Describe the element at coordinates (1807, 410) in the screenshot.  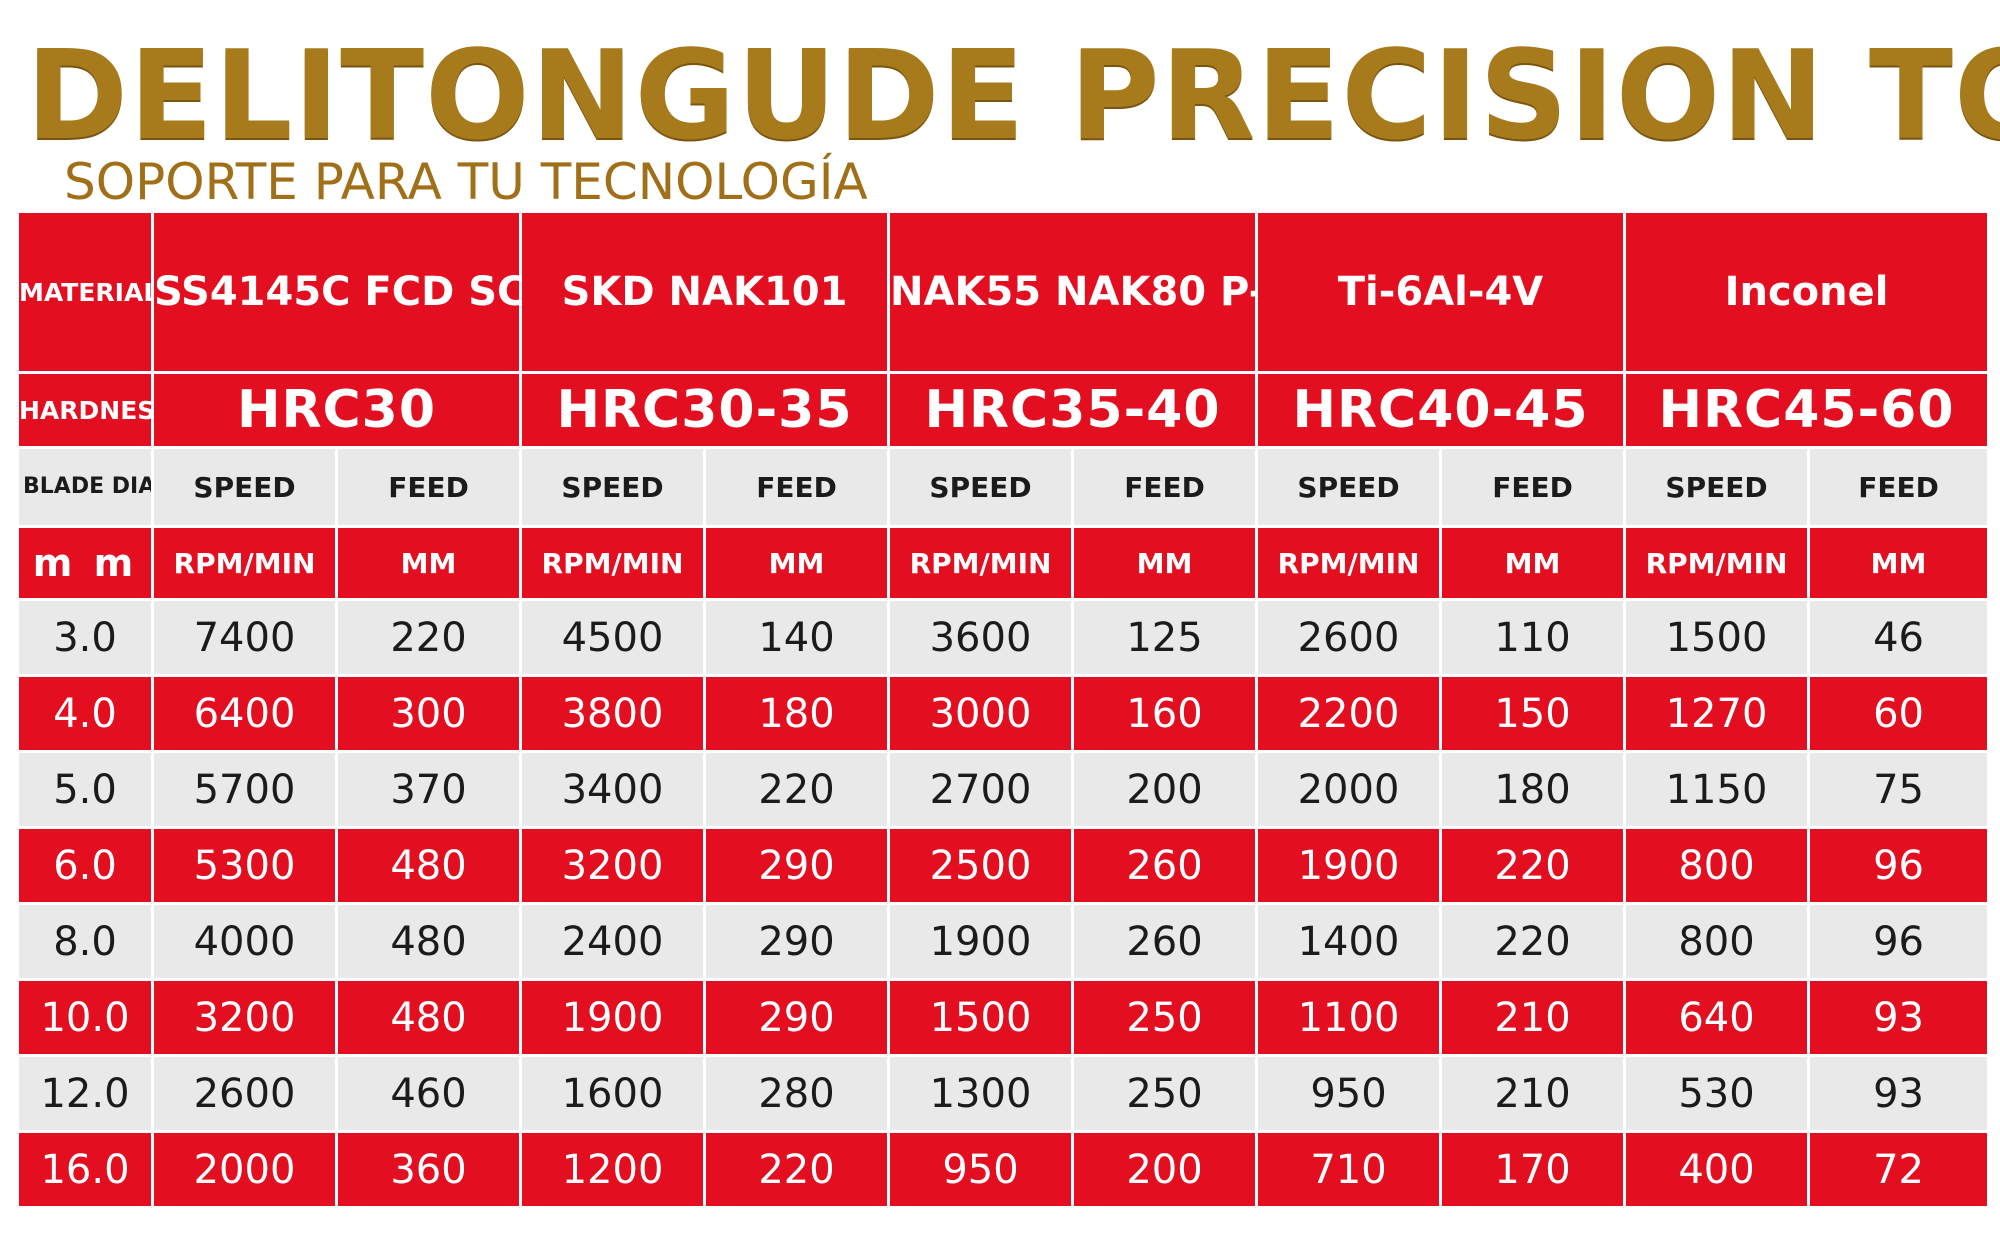
I see `hardness-value: HRC45-60` at that location.